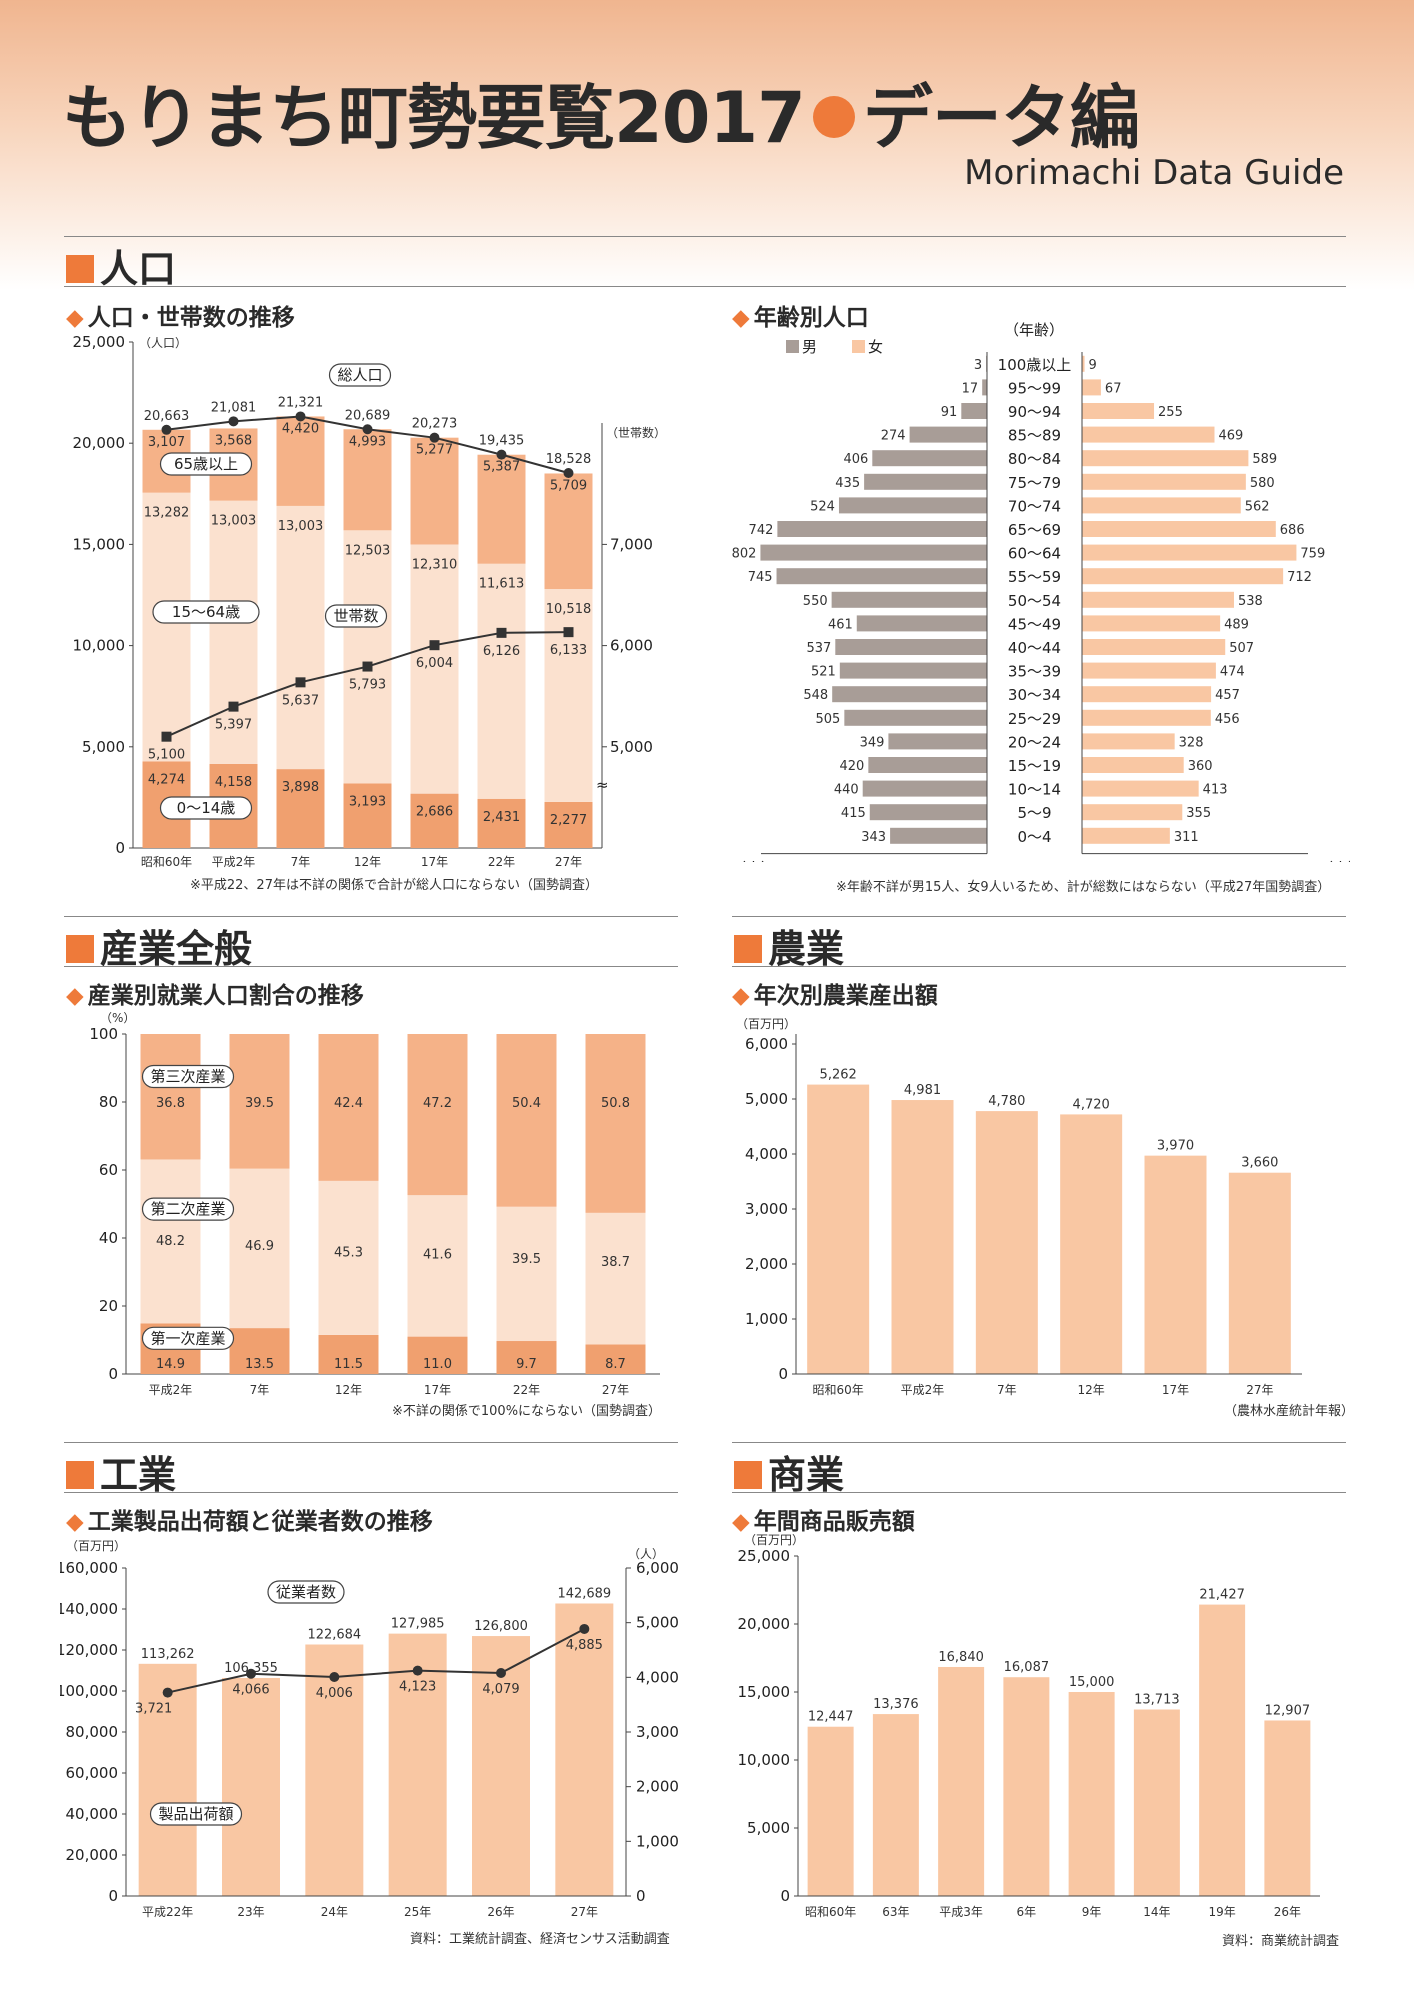 This screenshot has height=2000, width=1414. I want to click on y-tick-label: 140,000, so click(89, 1609).